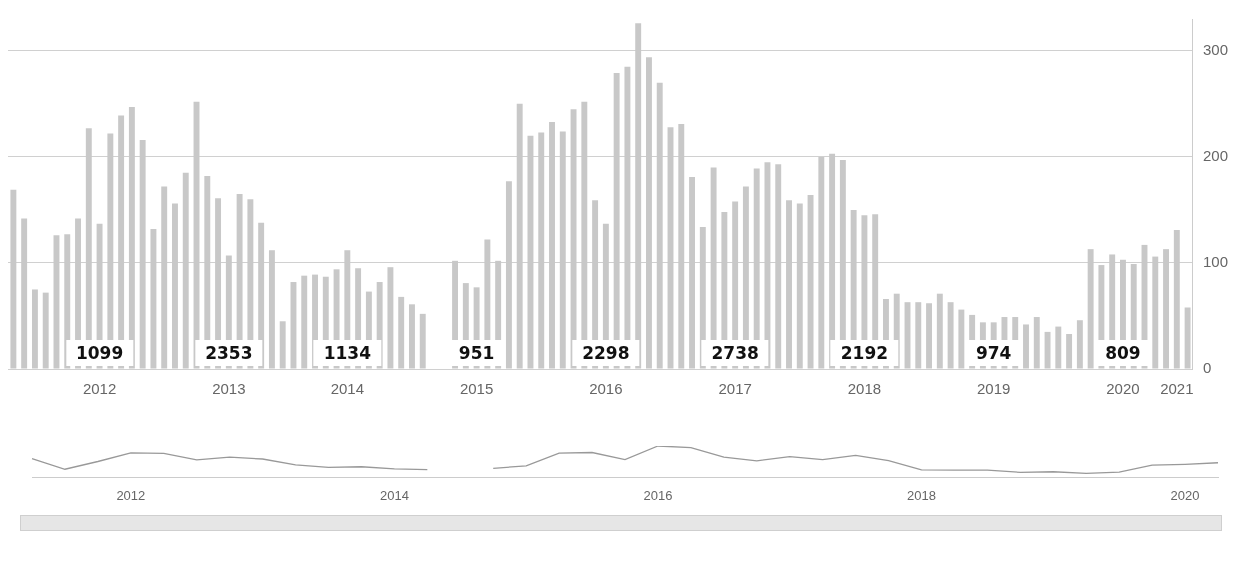  I want to click on y-tick-label: 200, so click(1215, 156).